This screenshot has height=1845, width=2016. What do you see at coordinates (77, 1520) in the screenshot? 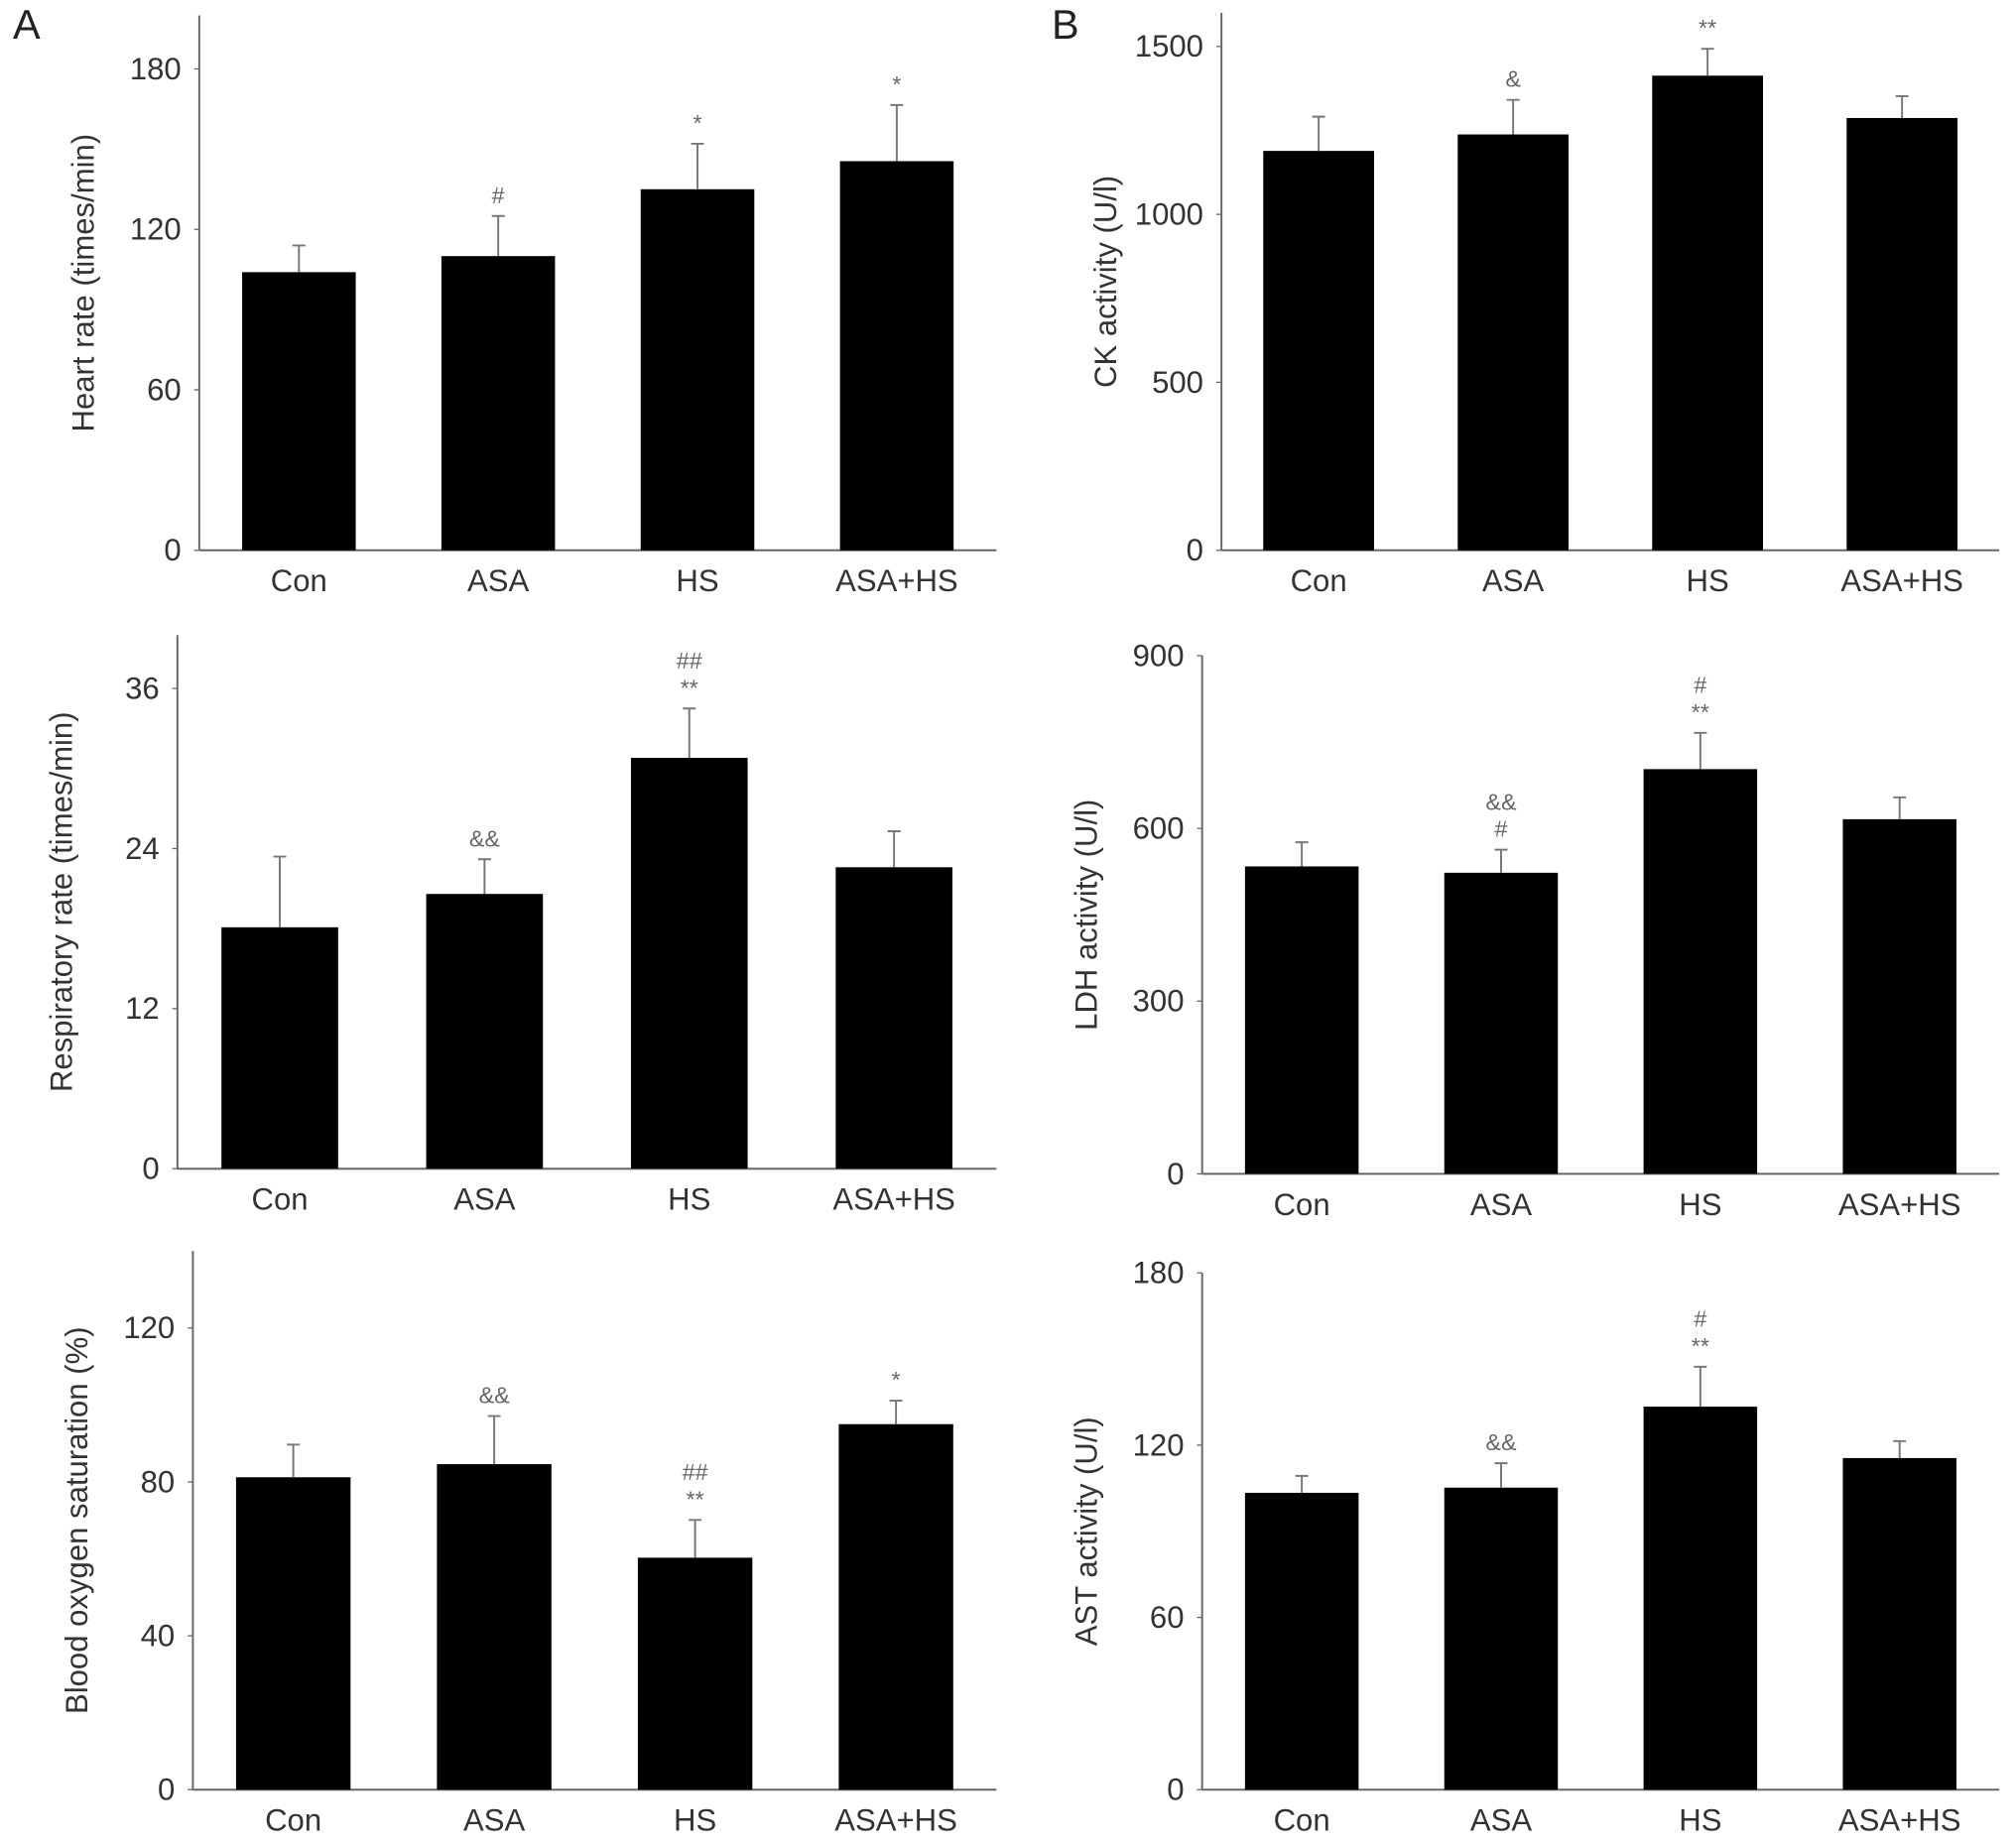
I see `y-axis-label: Blood oxygen saturation (%)` at bounding box center [77, 1520].